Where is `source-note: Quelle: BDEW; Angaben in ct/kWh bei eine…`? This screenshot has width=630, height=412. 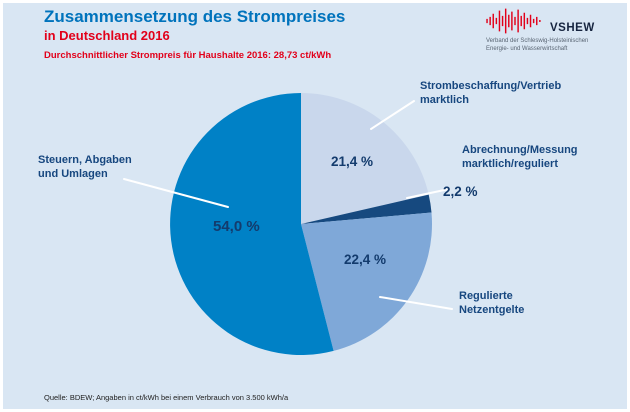 source-note: Quelle: BDEW; Angaben in ct/kWh bei eine… is located at coordinates (166, 397).